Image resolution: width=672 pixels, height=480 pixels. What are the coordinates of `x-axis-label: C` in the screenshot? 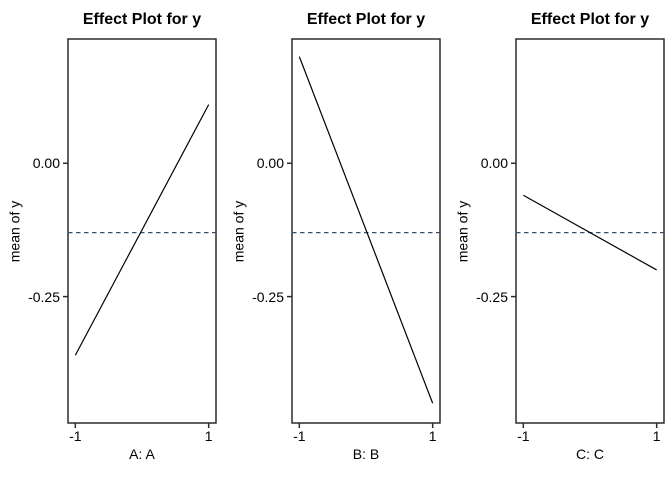 It's located at (590, 454).